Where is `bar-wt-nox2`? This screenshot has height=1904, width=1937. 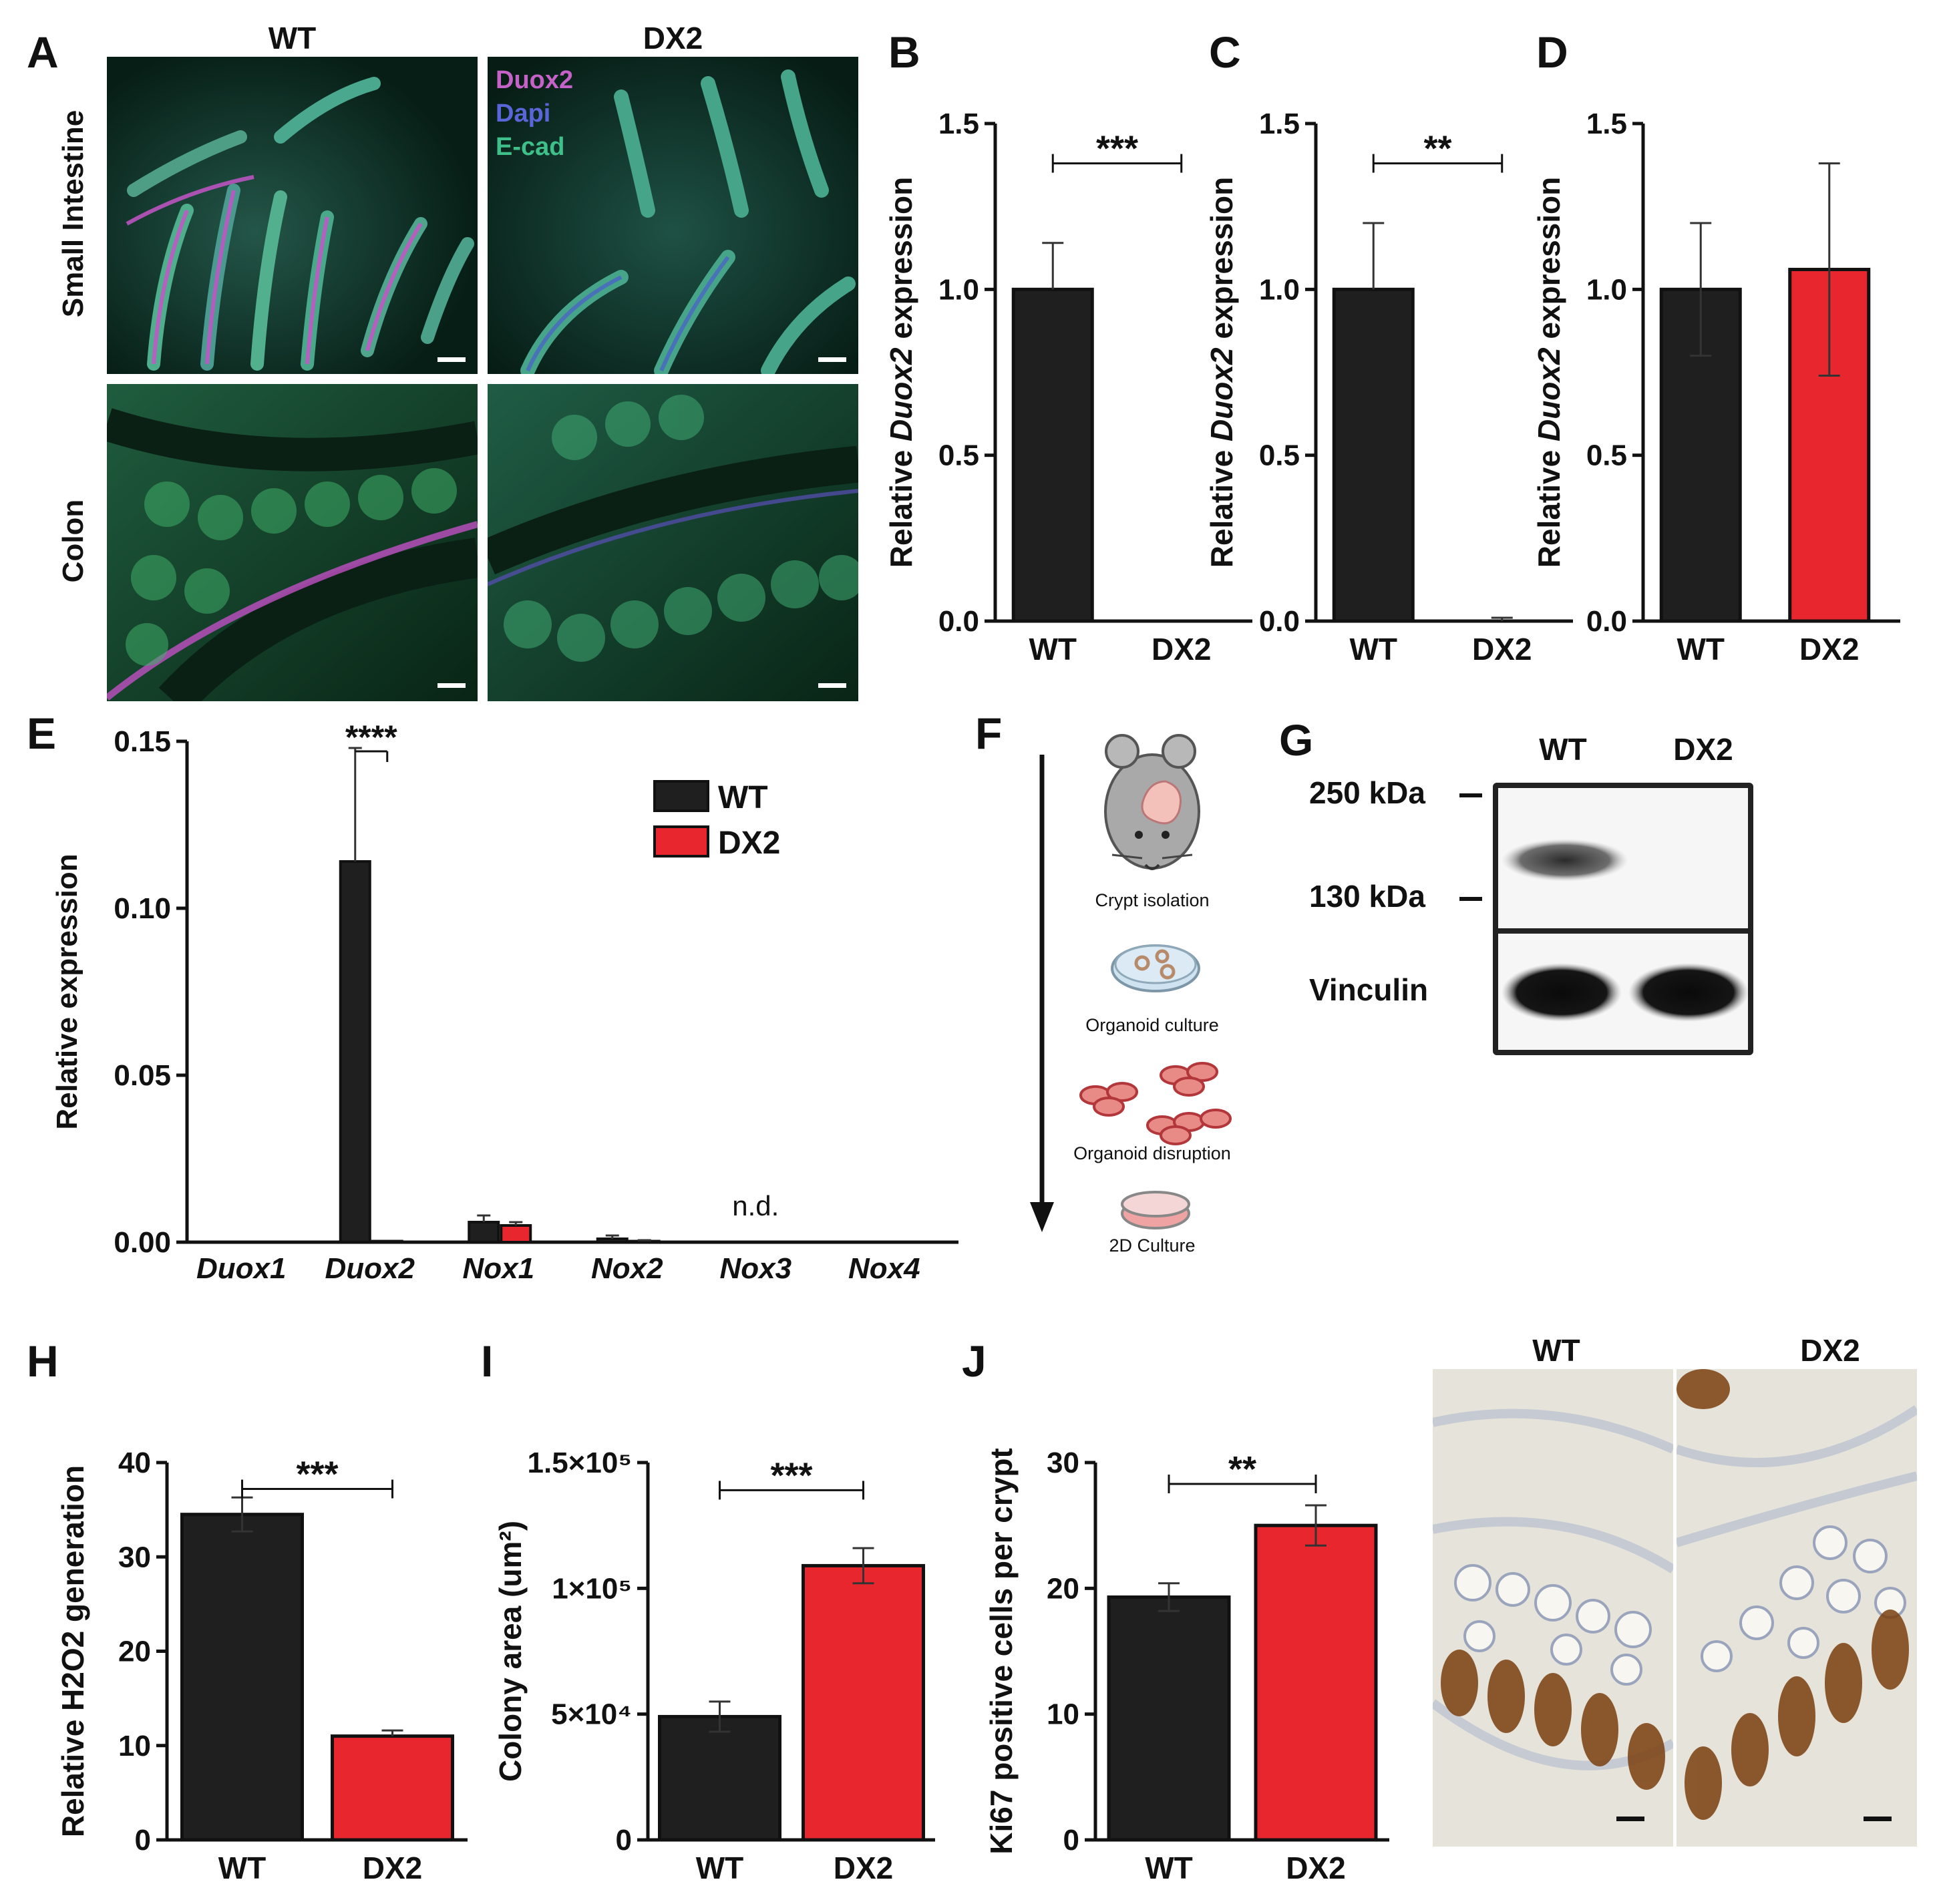
bar-wt-nox2 is located at coordinates (612, 1241).